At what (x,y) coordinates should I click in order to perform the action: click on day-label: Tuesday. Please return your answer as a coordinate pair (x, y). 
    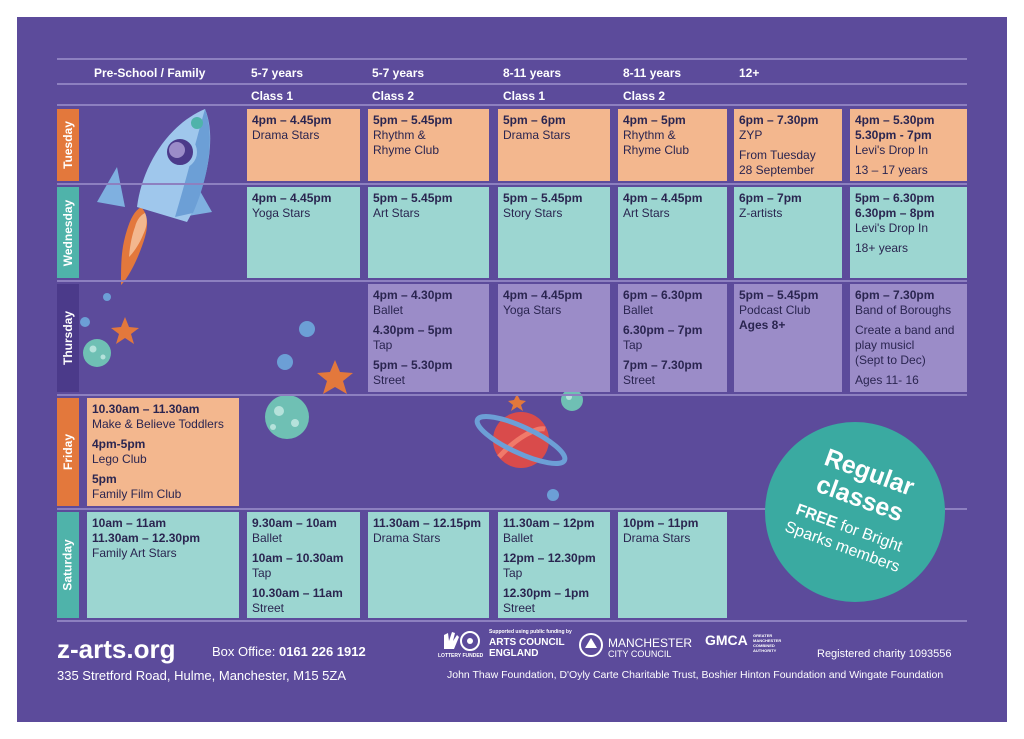
    Looking at the image, I should click on (68, 145).